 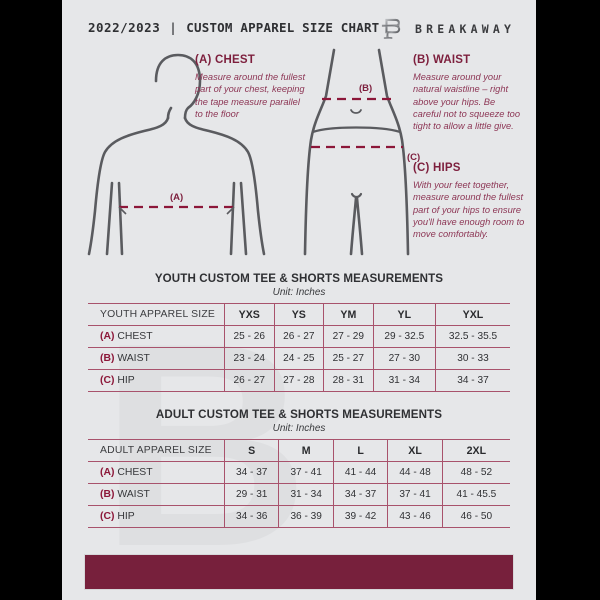 I want to click on youth-hip-yl: 31 - 34, so click(x=404, y=380).